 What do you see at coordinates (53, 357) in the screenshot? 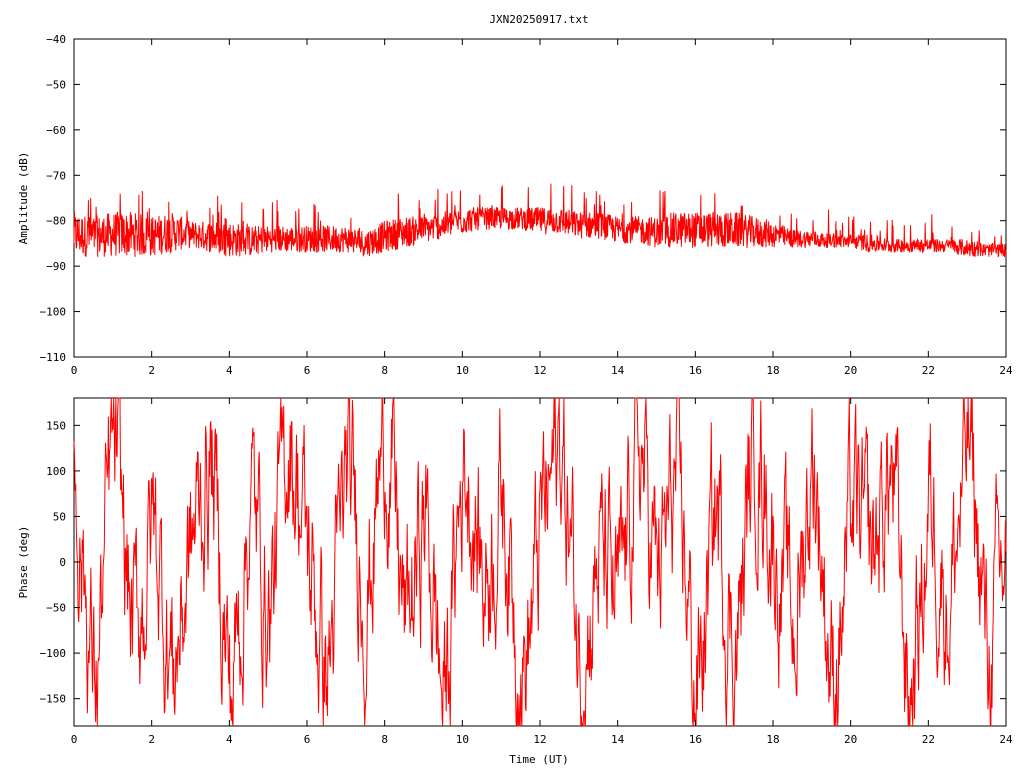
I see `y-tick-label: −110` at bounding box center [53, 357].